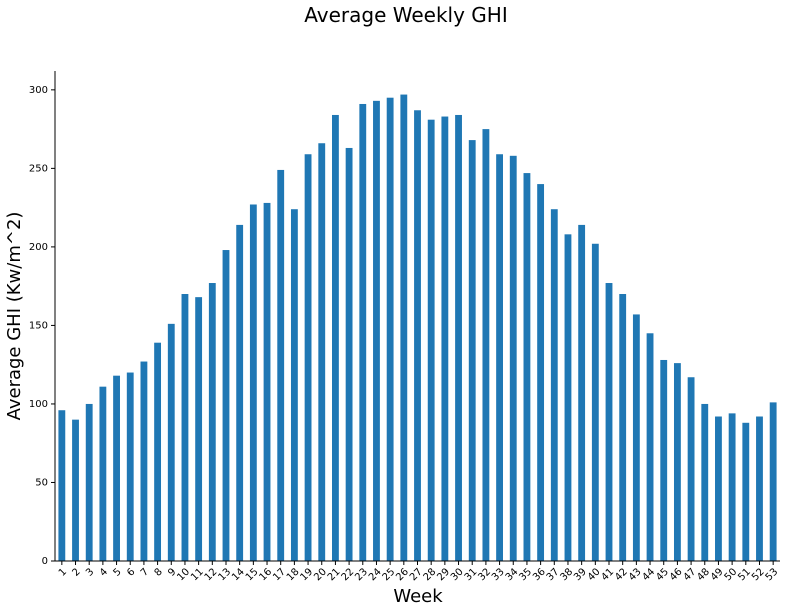 This screenshot has height=613, width=788. Describe the element at coordinates (104, 572) in the screenshot. I see `x-tick-label: 4` at that location.